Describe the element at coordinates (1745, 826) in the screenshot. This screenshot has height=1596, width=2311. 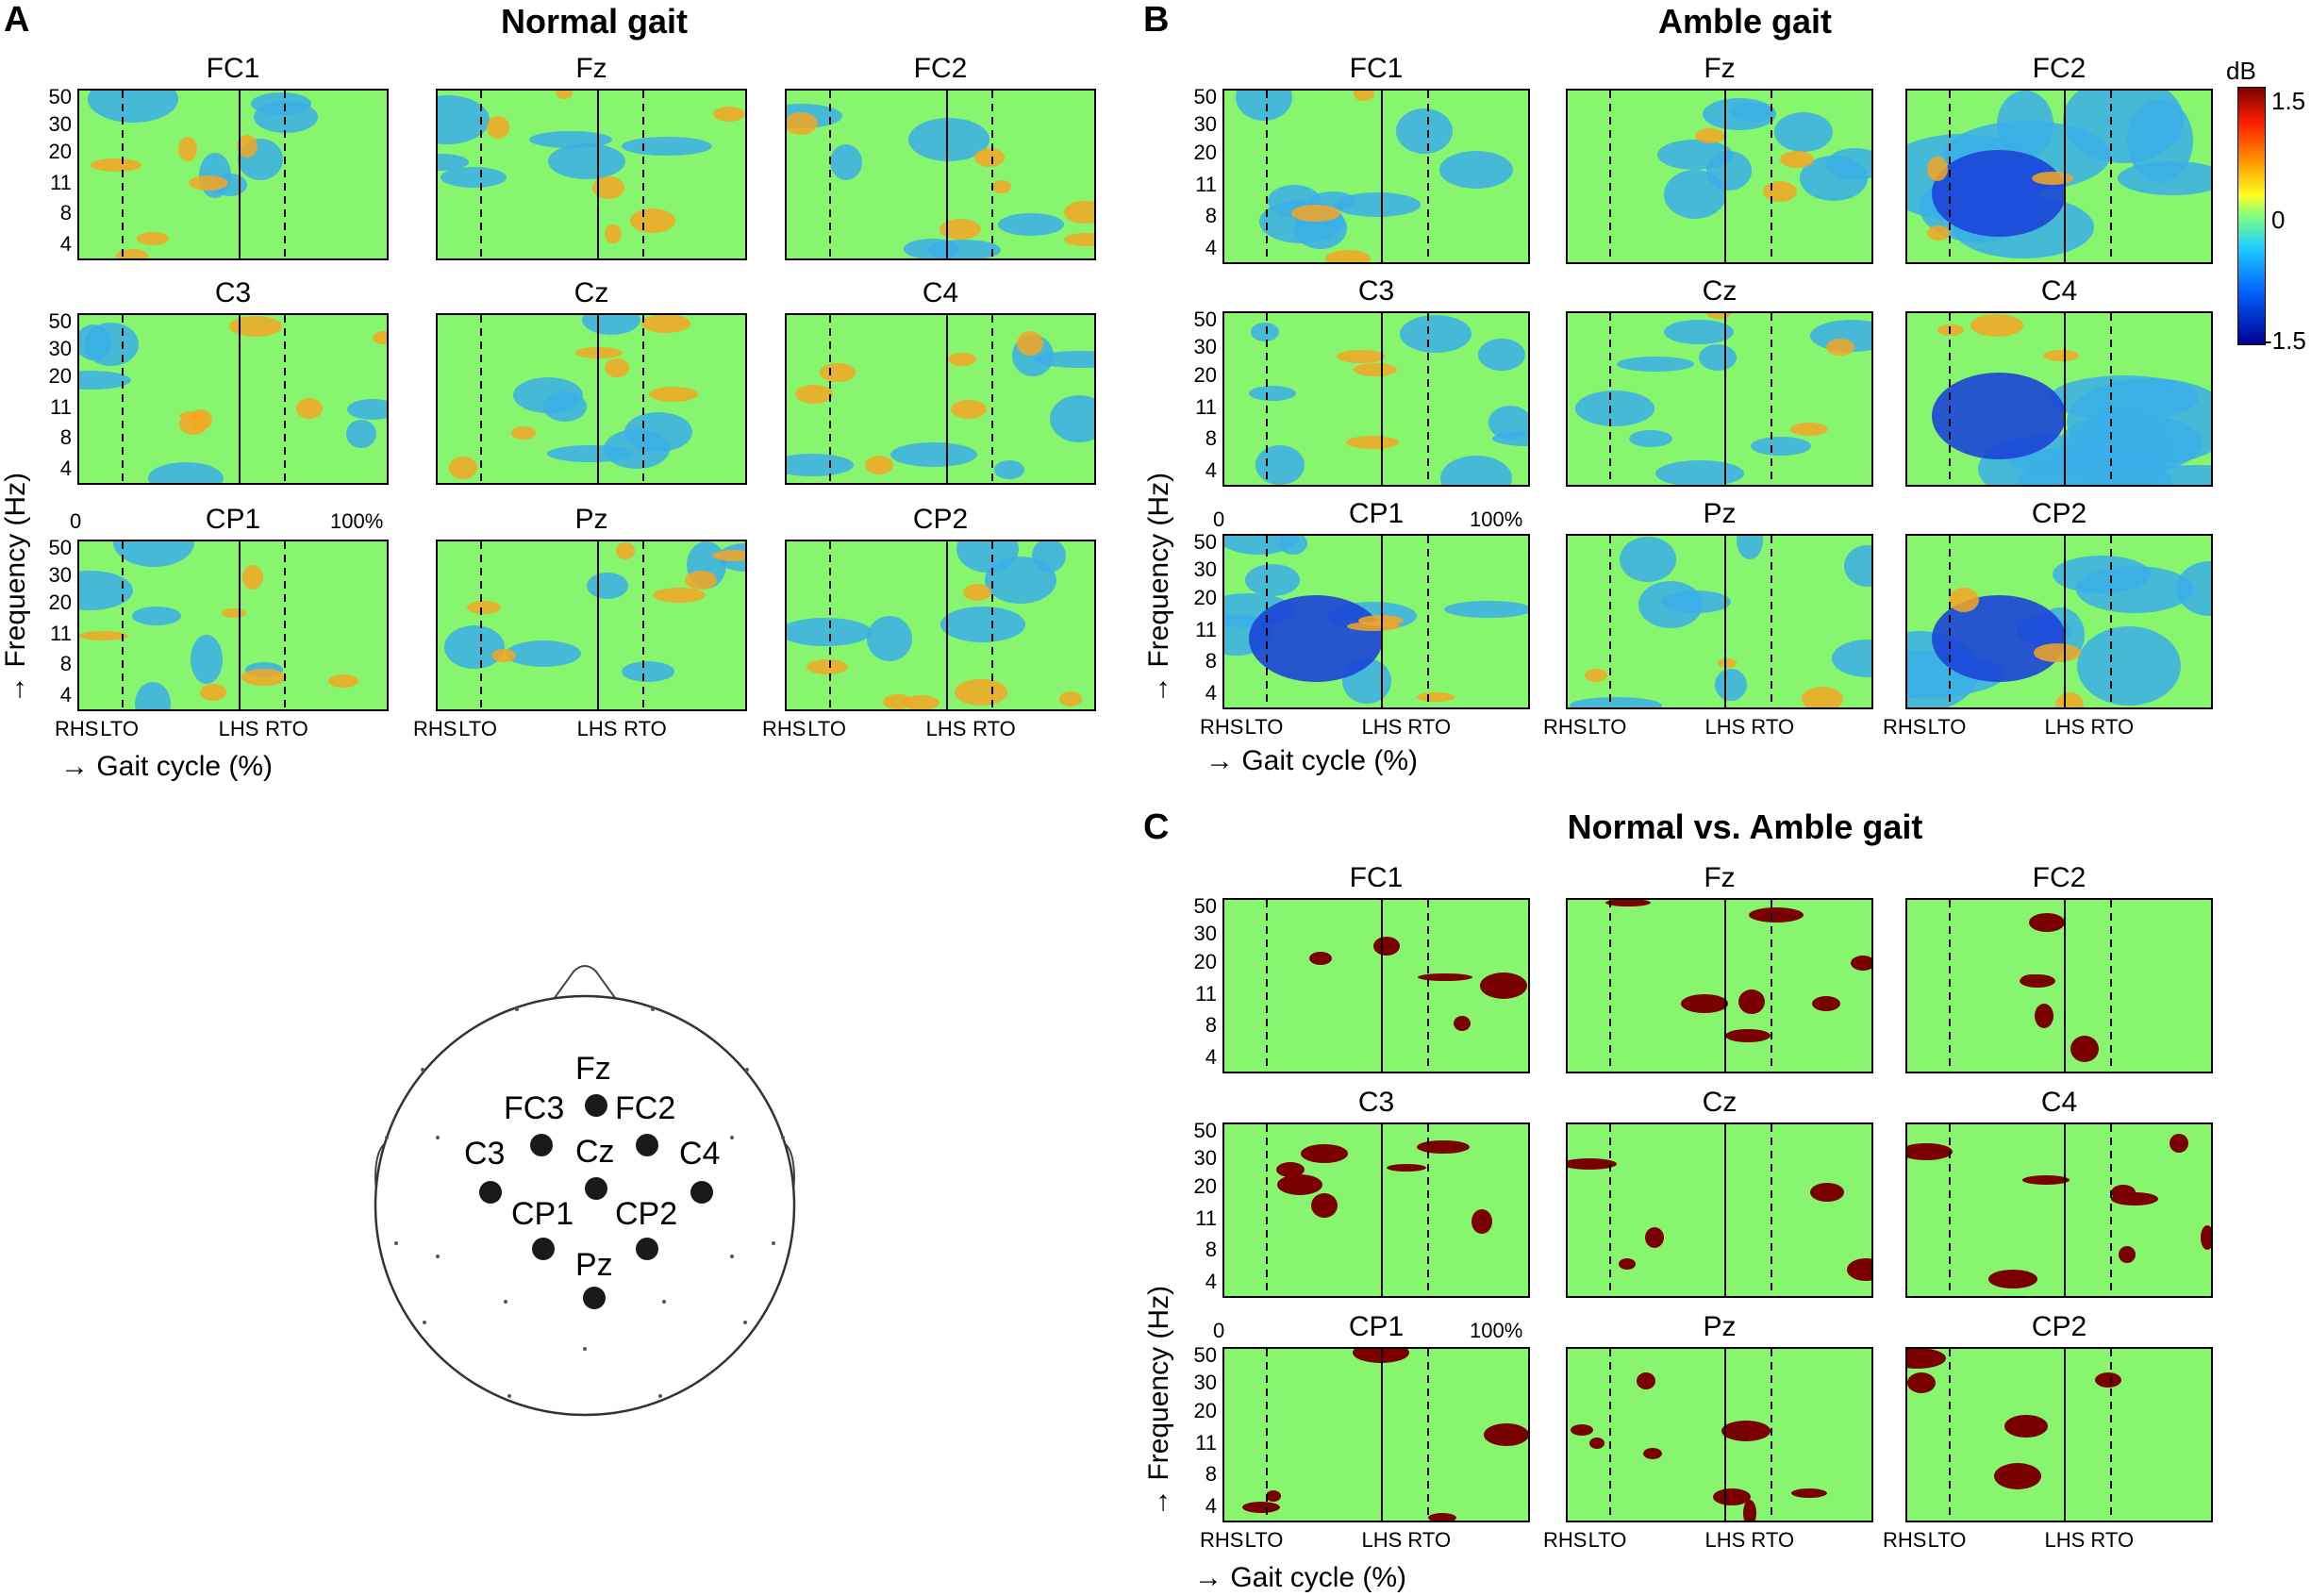
I see `panel-c-title: Normal vs. Amble gait` at that location.